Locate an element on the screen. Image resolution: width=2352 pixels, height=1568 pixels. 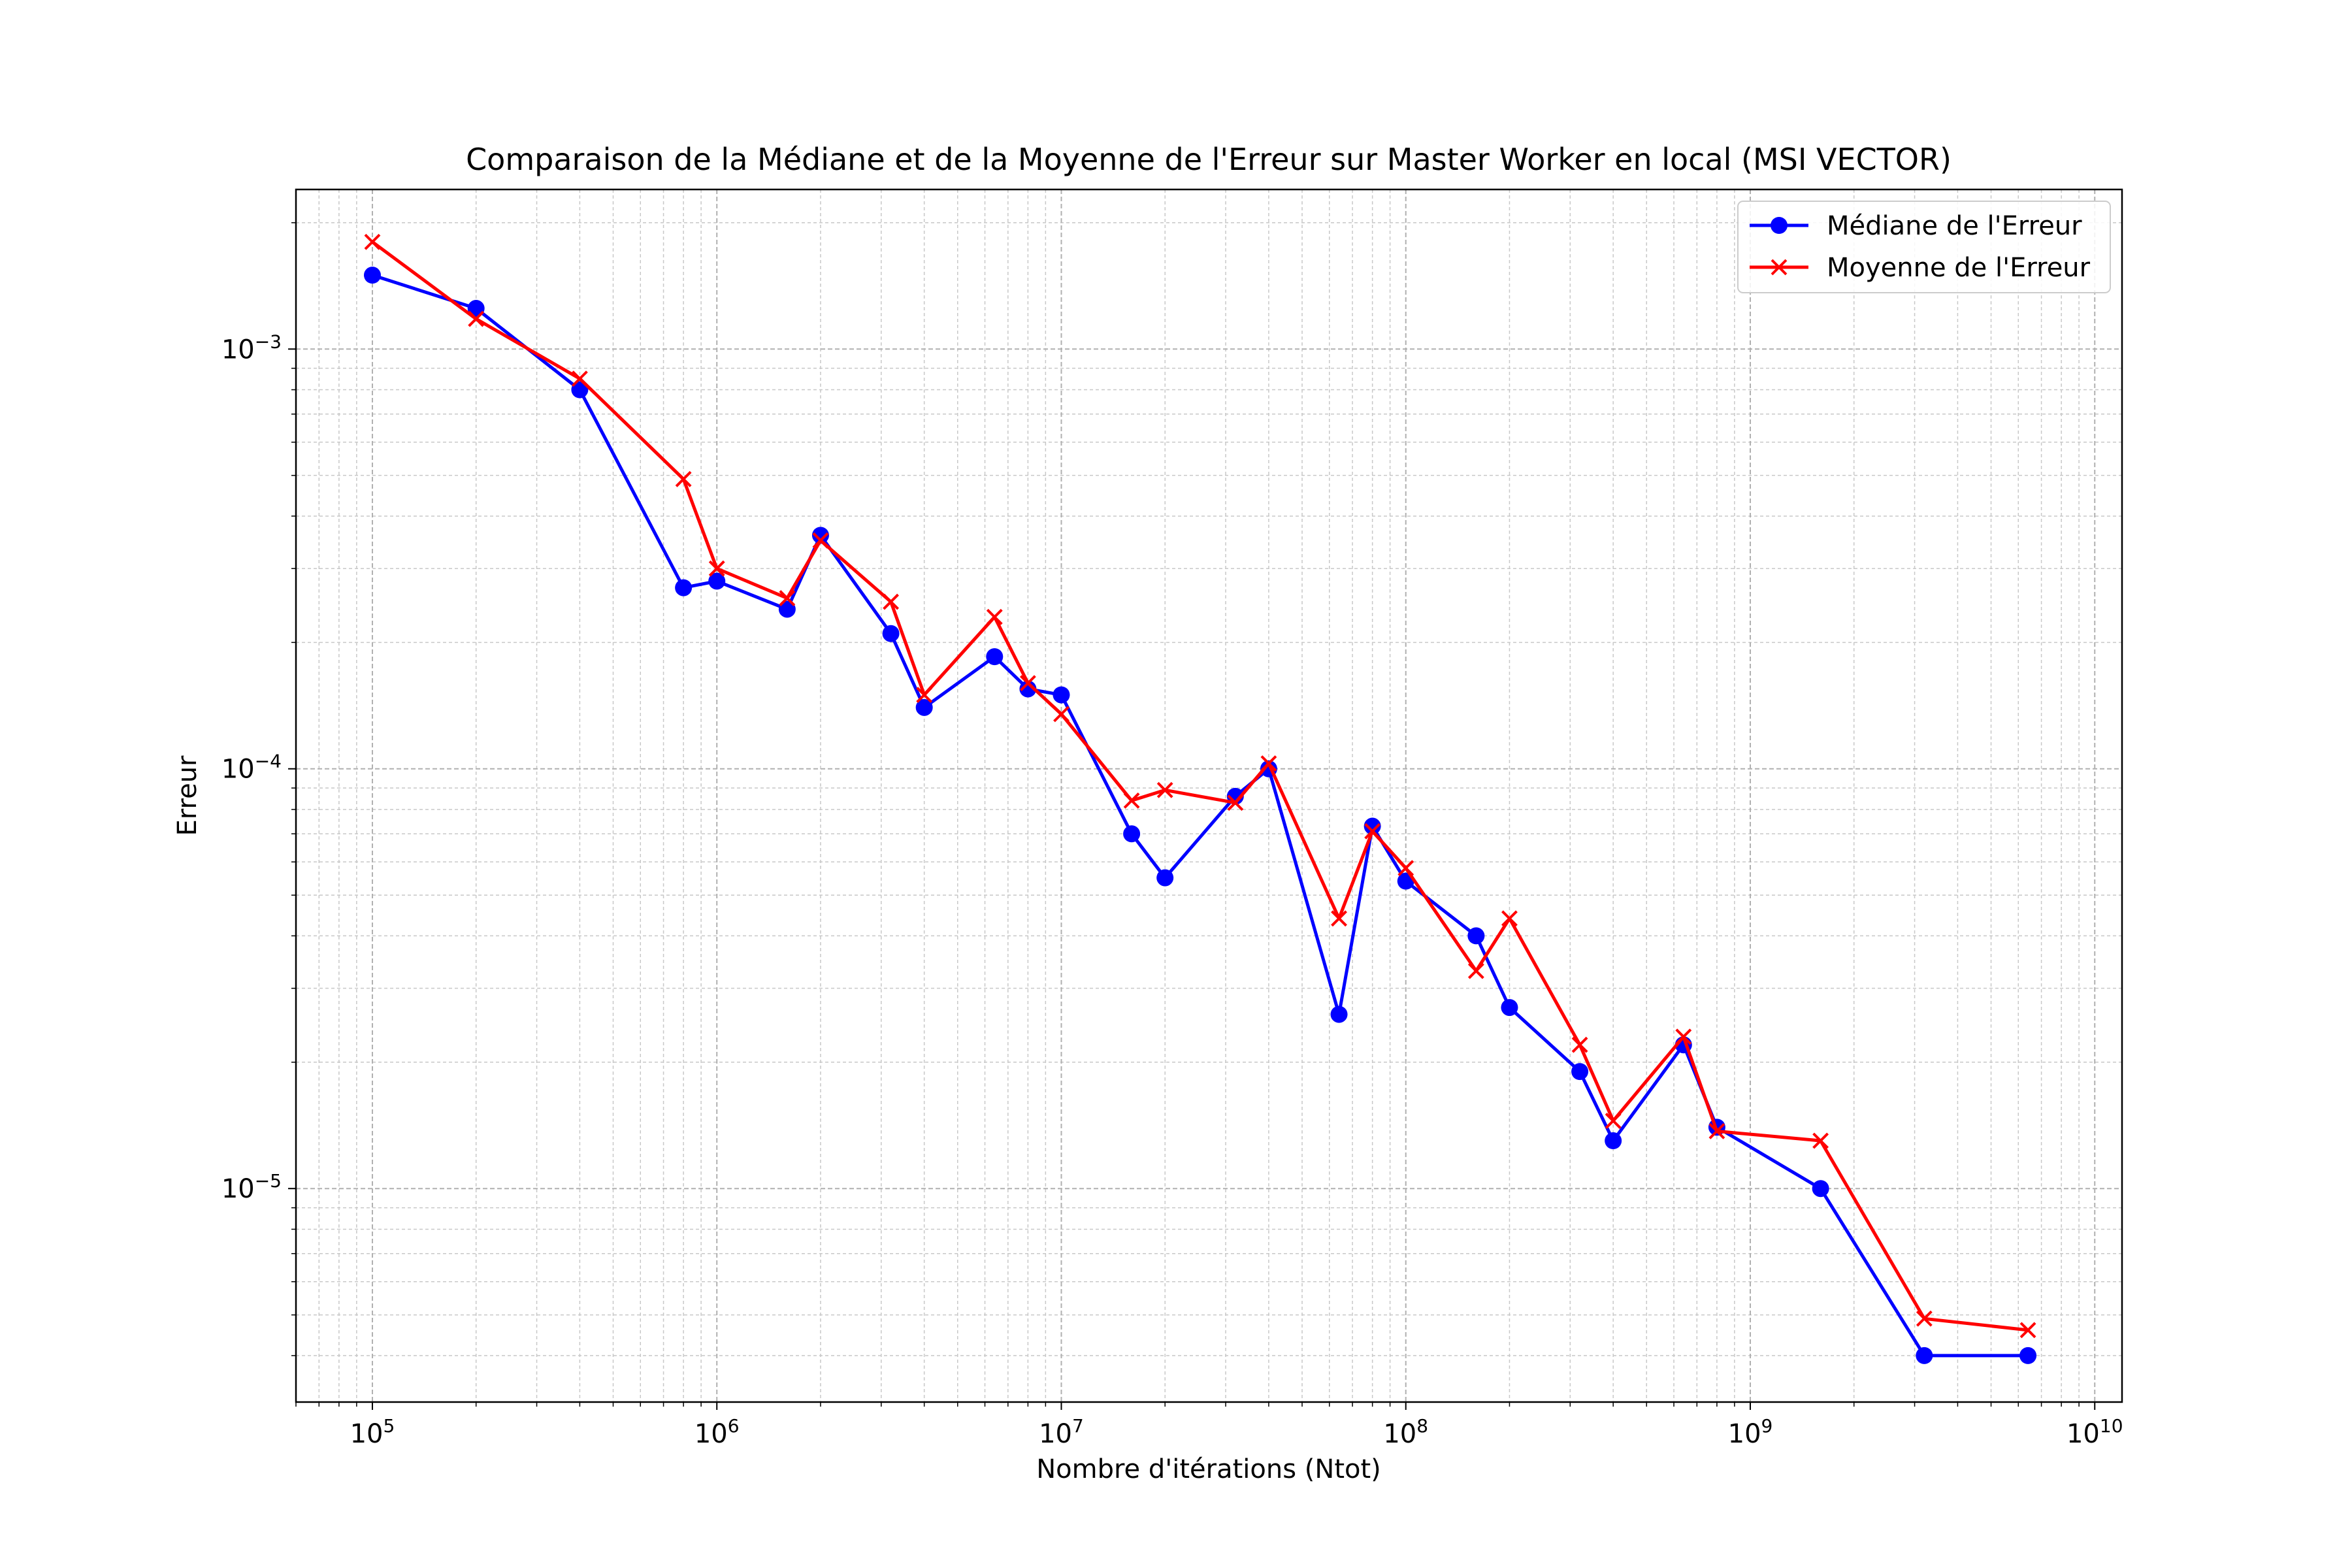
y-axis-ticks: 10⁻⁵ 10⁻⁴ 10⁻³ is located at coordinates (258, 789).